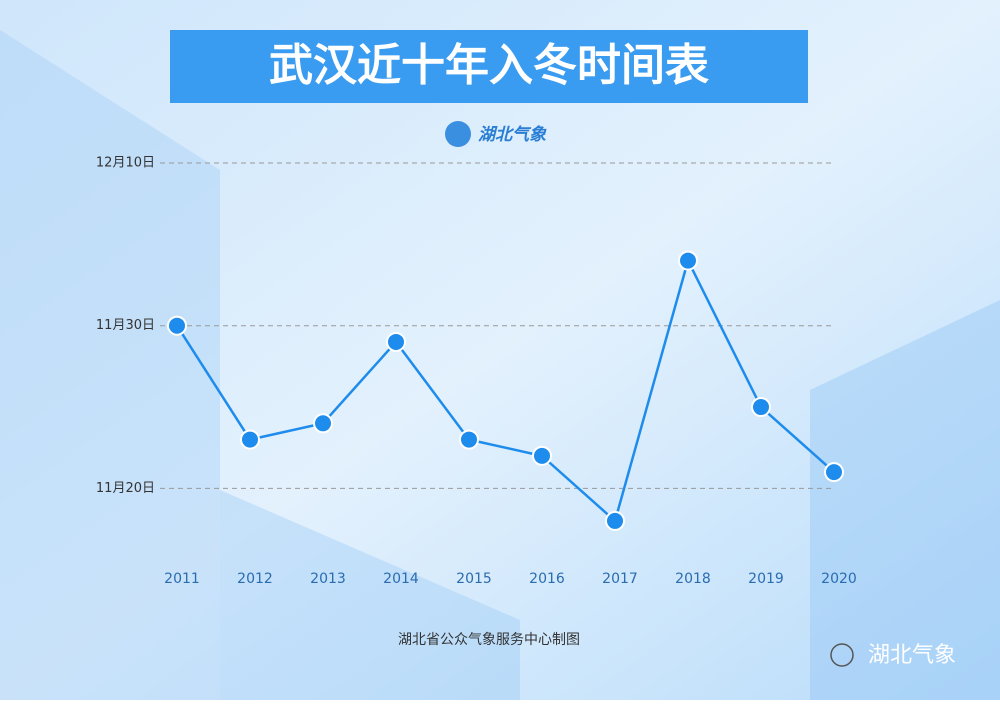 The height and width of the screenshot is (704, 1000). I want to click on x-tick-label: 2019, so click(766, 579).